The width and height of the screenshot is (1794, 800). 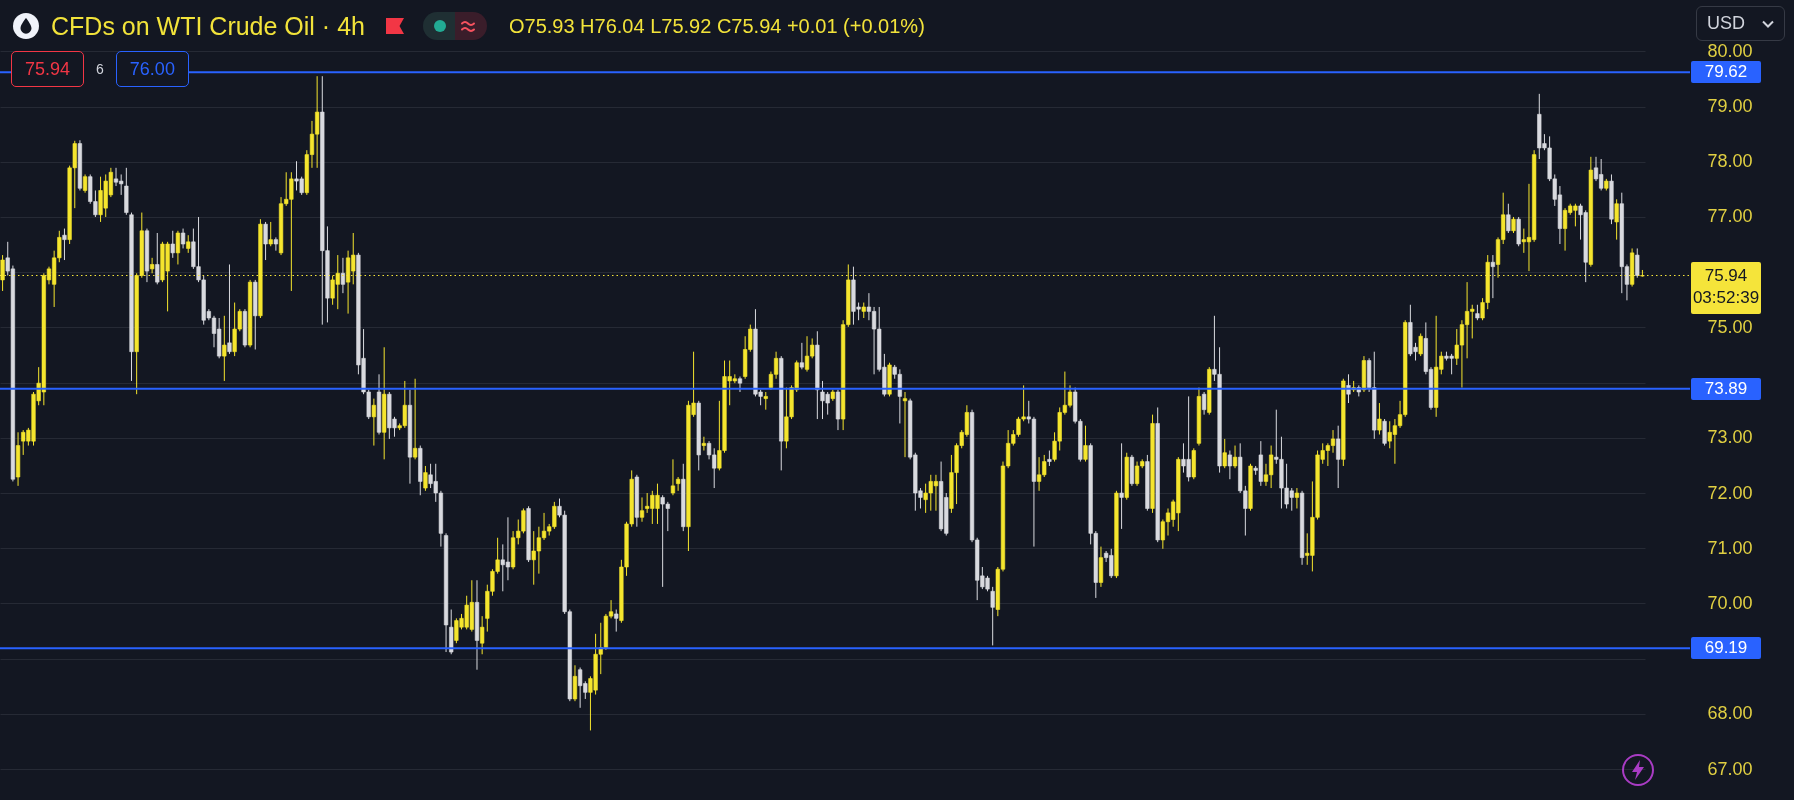 What do you see at coordinates (1730, 492) in the screenshot?
I see `y-tick-label: 72.00` at bounding box center [1730, 492].